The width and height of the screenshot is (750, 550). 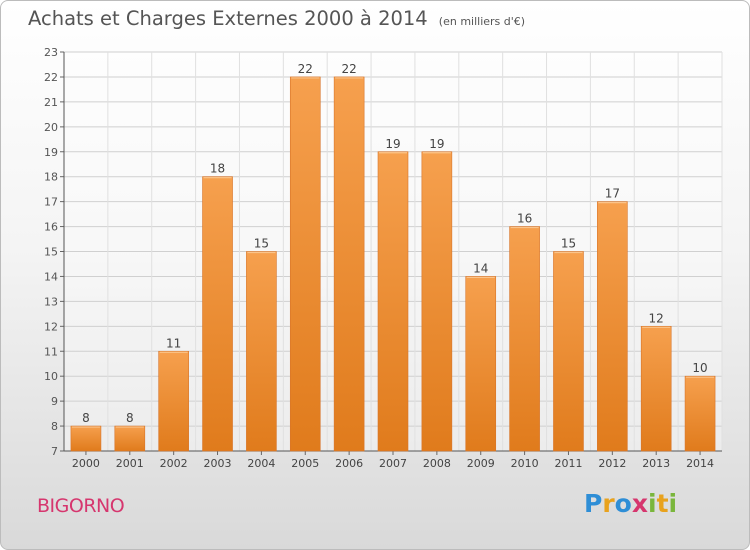 What do you see at coordinates (662, 503) in the screenshot?
I see `logo-letter: t` at bounding box center [662, 503].